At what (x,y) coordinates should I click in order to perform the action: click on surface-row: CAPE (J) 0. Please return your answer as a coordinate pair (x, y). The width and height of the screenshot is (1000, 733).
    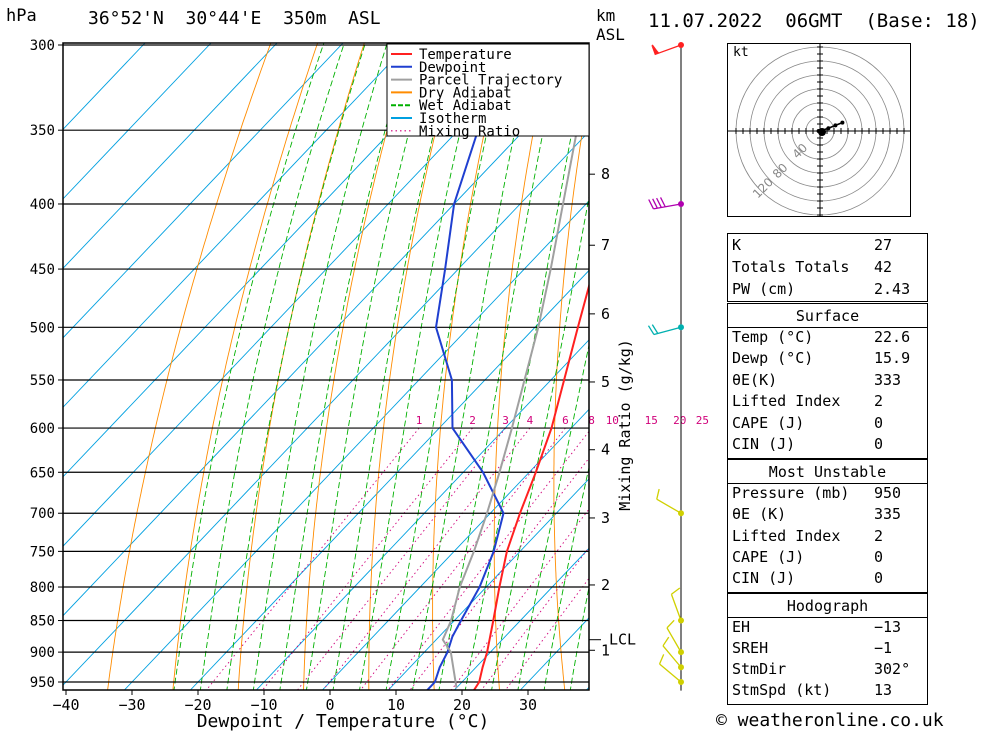
    Looking at the image, I should click on (808, 423).